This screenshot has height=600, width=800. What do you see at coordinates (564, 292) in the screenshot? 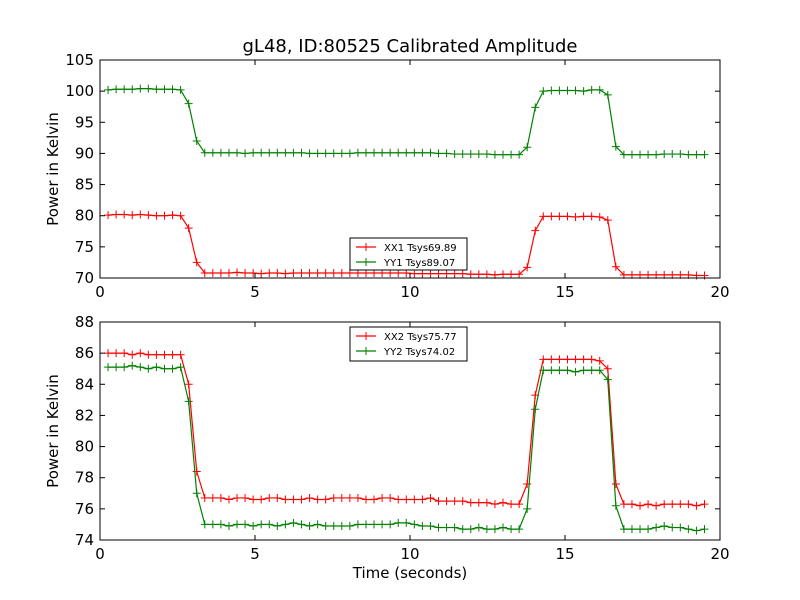
I see `x-tick-label: 15` at bounding box center [564, 292].